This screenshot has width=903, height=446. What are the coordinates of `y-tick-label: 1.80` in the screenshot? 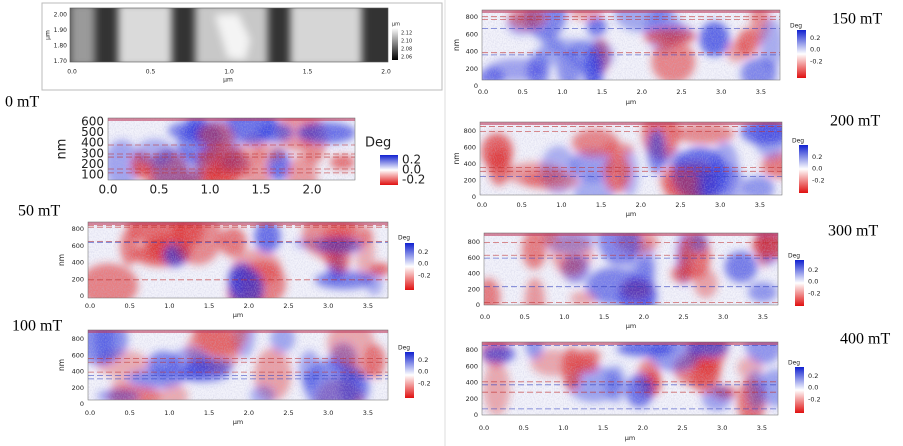 It's located at (61, 46).